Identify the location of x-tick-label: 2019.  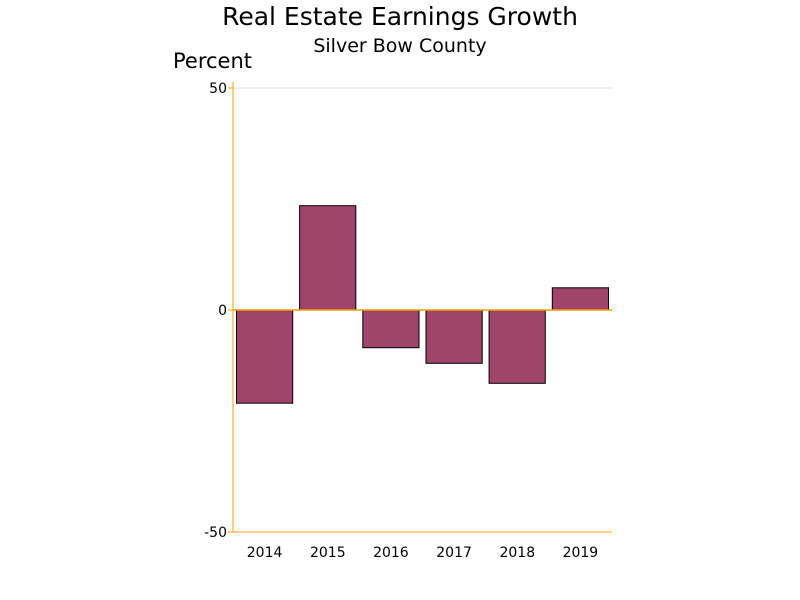
(581, 553).